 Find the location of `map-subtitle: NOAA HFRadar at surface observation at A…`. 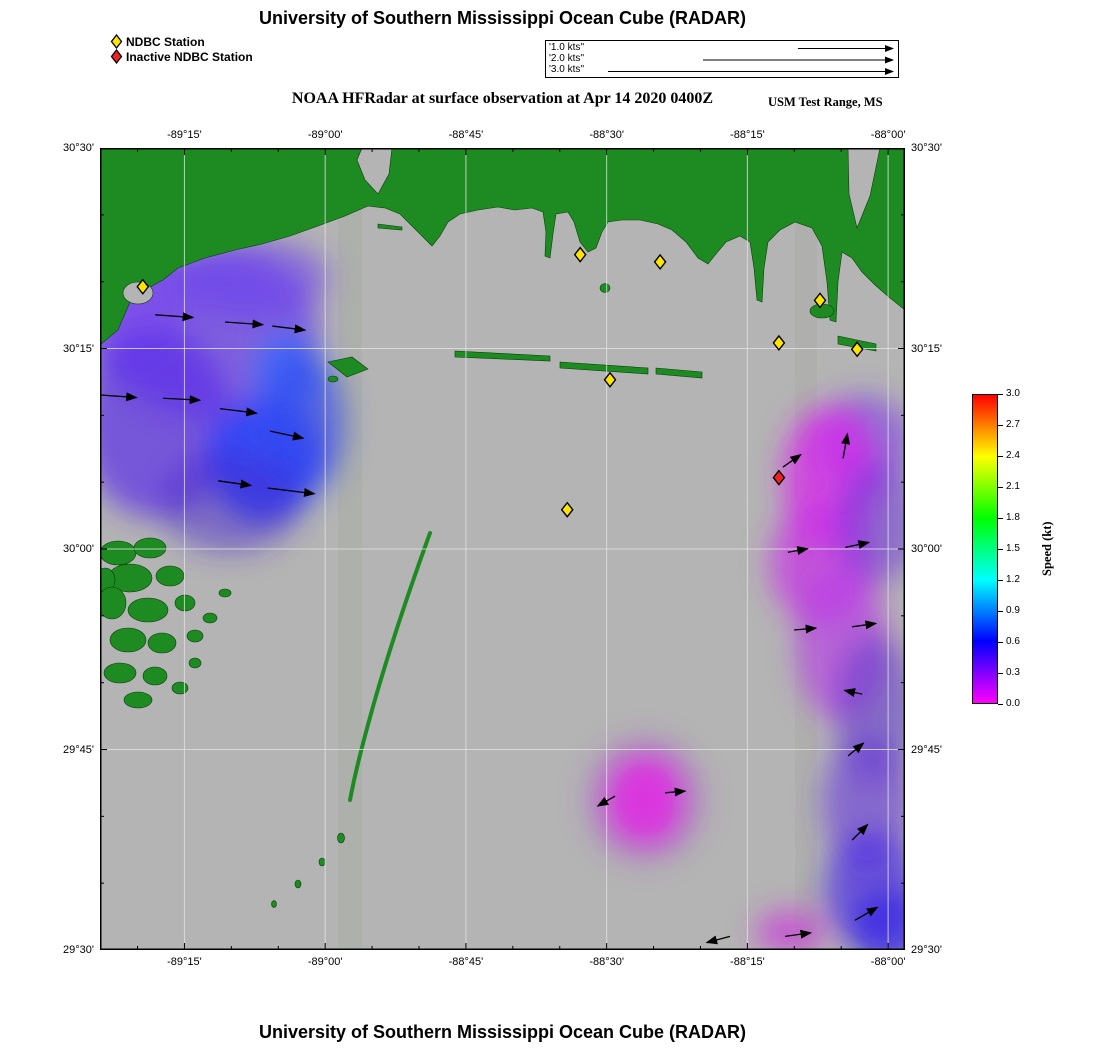

map-subtitle: NOAA HFRadar at surface observation at A… is located at coordinates (502, 98).